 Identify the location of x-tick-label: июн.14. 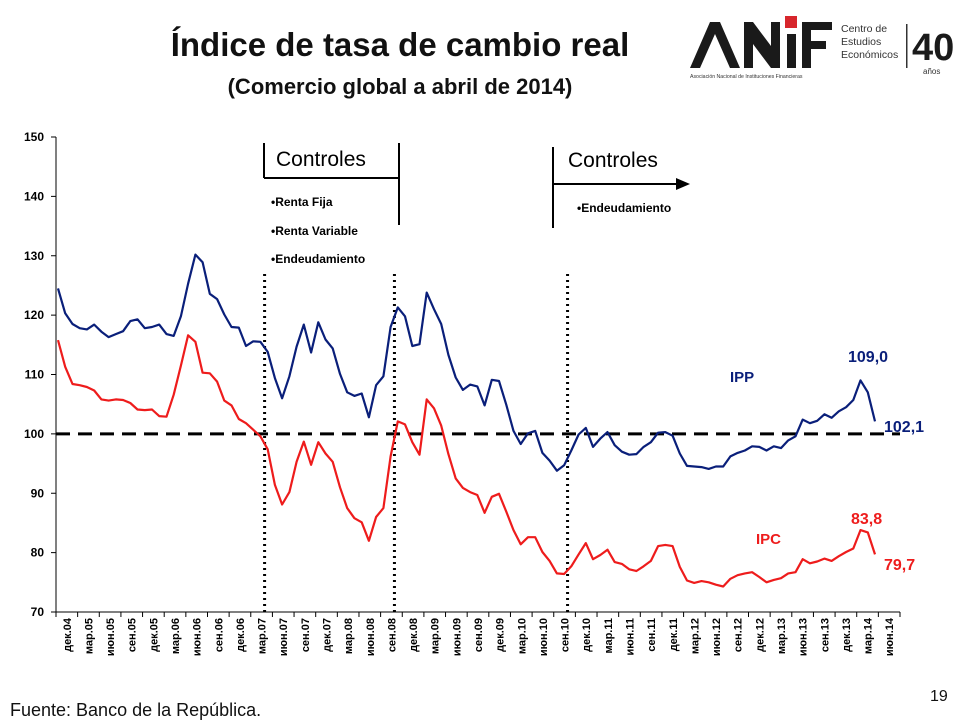
(890, 636).